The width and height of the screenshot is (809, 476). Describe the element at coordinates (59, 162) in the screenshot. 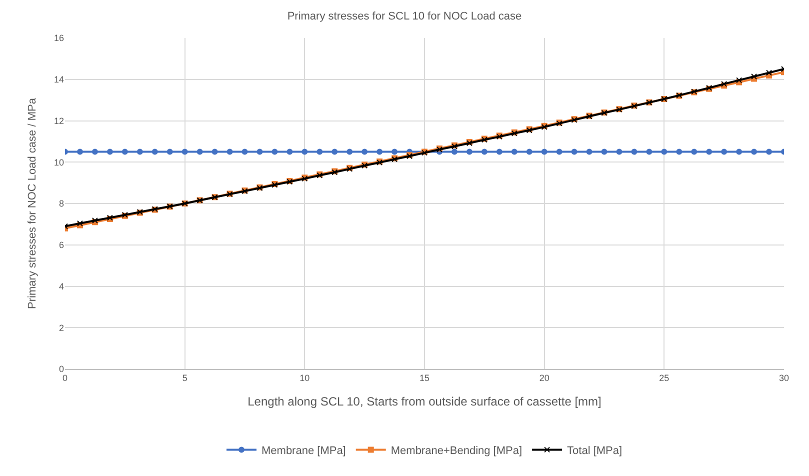

I see `y-tick-label: 10` at that location.